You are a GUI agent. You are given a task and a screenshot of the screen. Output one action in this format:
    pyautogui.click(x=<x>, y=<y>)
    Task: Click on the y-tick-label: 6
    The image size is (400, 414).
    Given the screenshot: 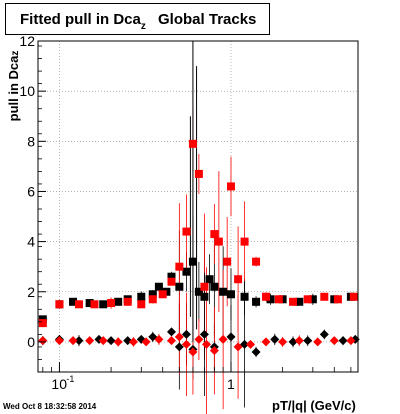 What is the action you would take?
    pyautogui.click(x=31, y=191)
    